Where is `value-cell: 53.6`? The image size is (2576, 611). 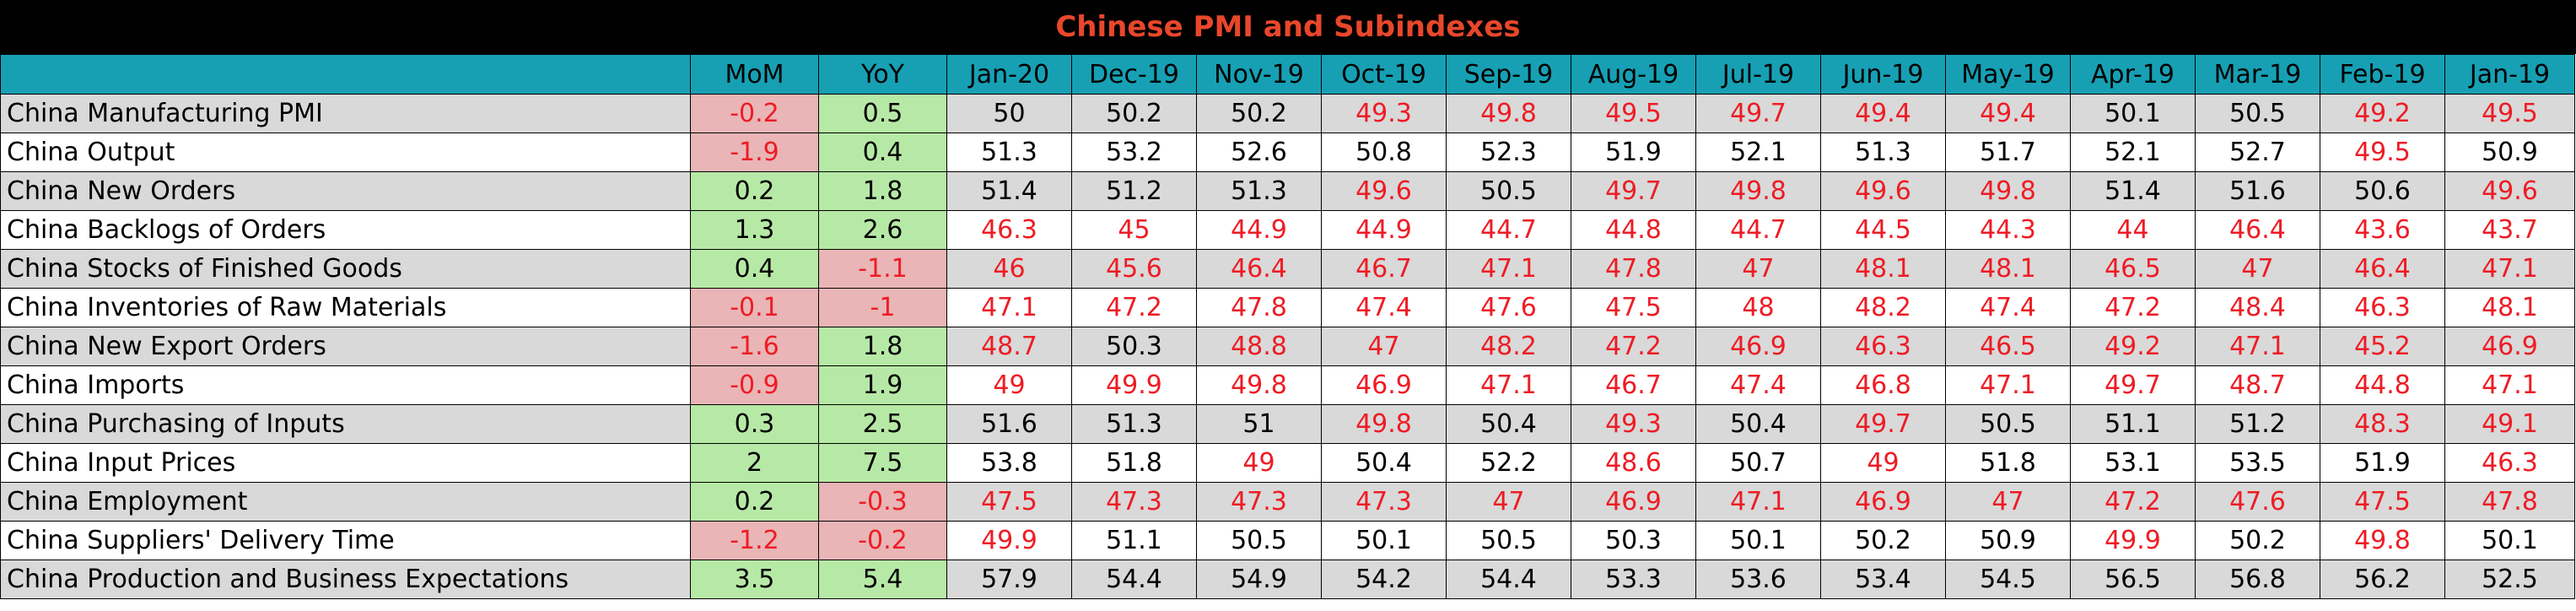 value-cell: 53.6 is located at coordinates (1758, 579).